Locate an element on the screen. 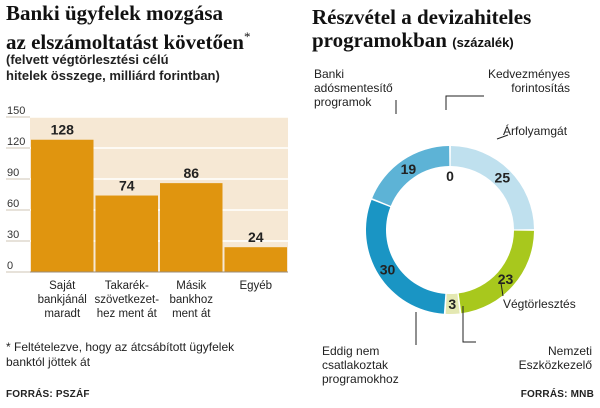 This screenshot has width=600, height=408. x-category-label: szövetkezet- is located at coordinates (126, 300).